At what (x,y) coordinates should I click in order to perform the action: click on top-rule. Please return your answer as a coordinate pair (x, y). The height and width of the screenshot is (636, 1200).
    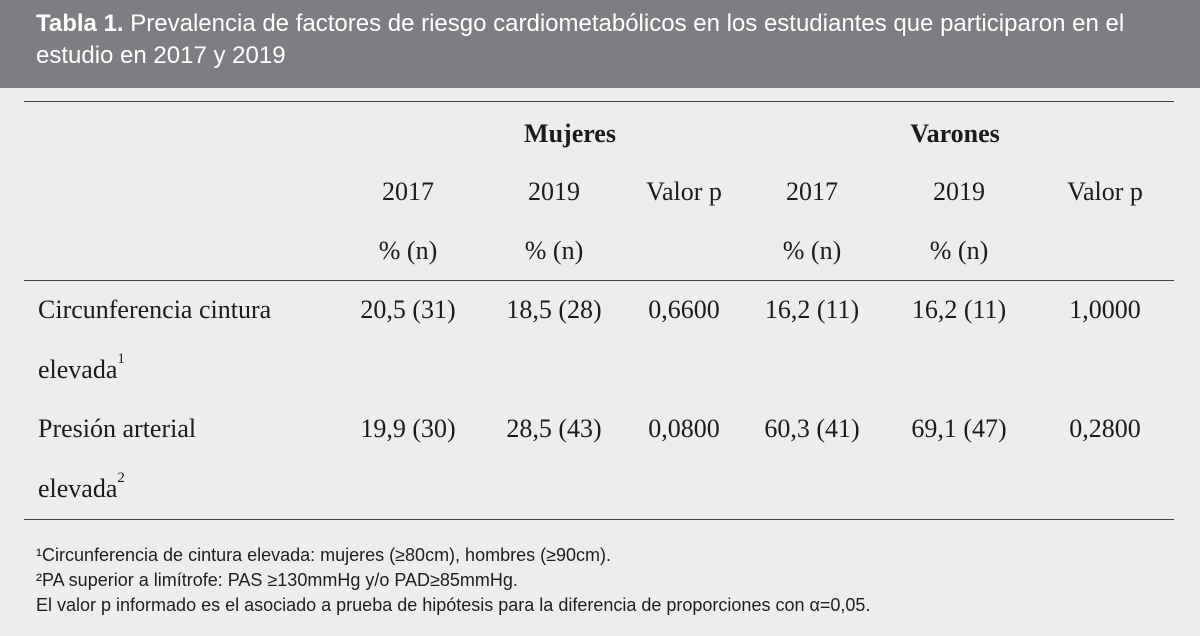
    Looking at the image, I should click on (599, 101).